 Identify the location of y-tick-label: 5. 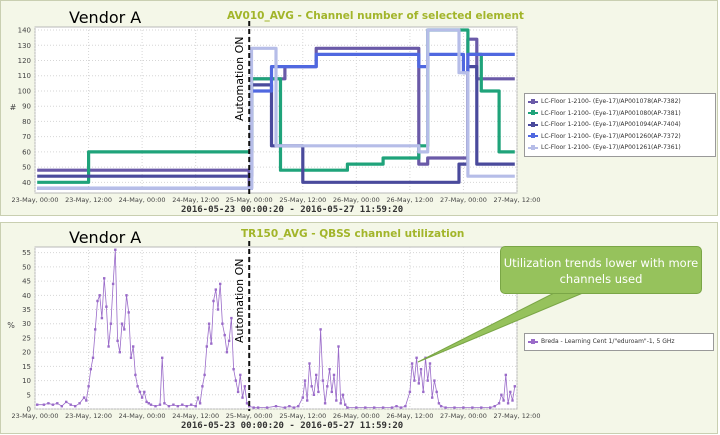
(29, 395).